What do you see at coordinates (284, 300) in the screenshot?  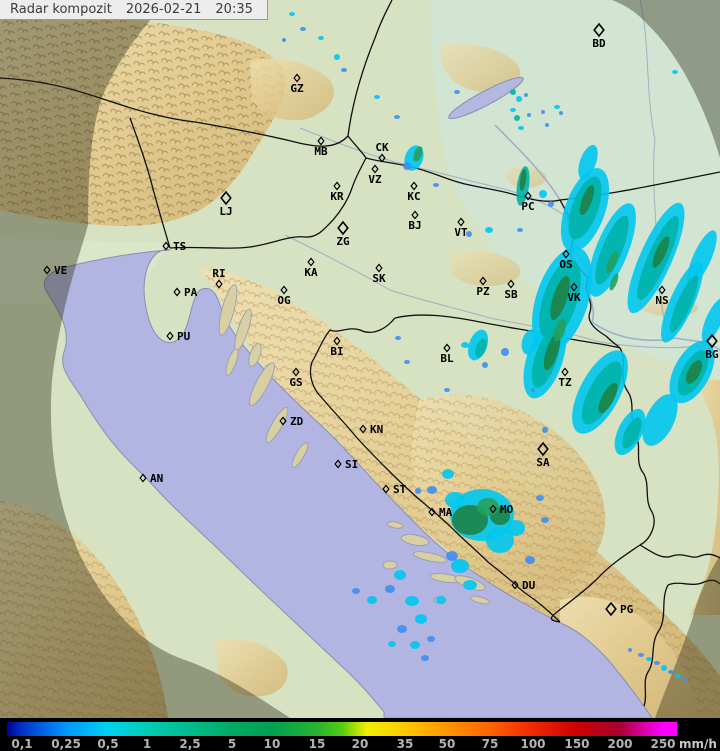 I see `city-label: OG` at bounding box center [284, 300].